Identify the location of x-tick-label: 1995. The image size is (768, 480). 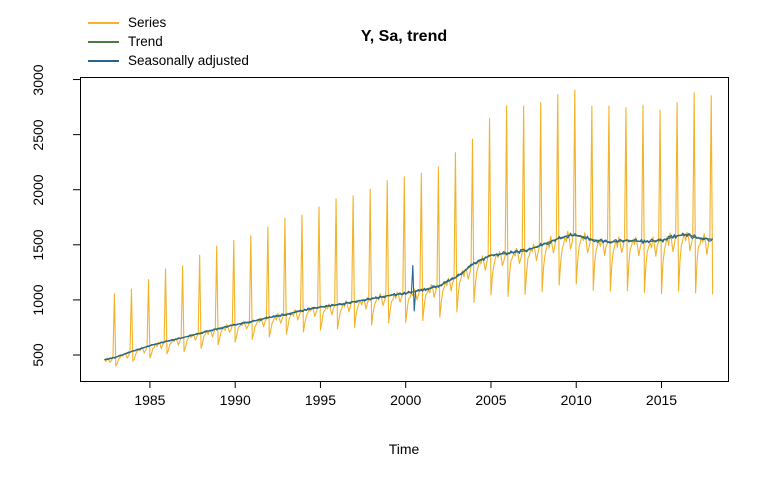
(320, 400).